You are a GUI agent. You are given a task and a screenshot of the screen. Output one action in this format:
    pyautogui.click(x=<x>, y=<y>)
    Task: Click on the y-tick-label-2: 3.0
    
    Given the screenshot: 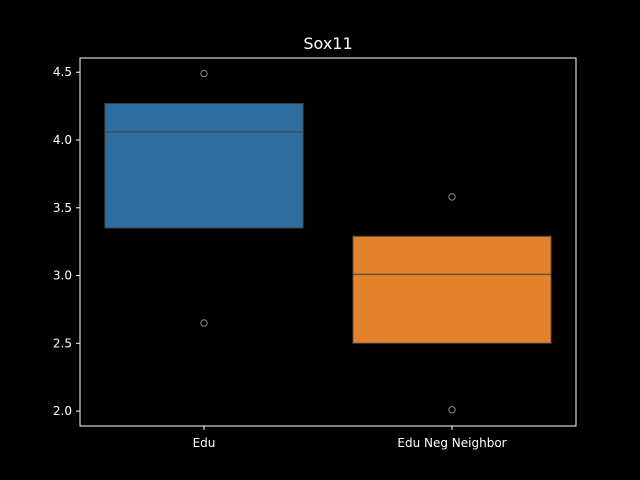 What is the action you would take?
    pyautogui.click(x=62, y=276)
    